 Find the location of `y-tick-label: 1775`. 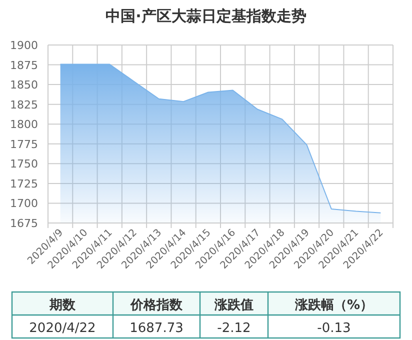

y-tick-label: 1775 is located at coordinates (24, 144).